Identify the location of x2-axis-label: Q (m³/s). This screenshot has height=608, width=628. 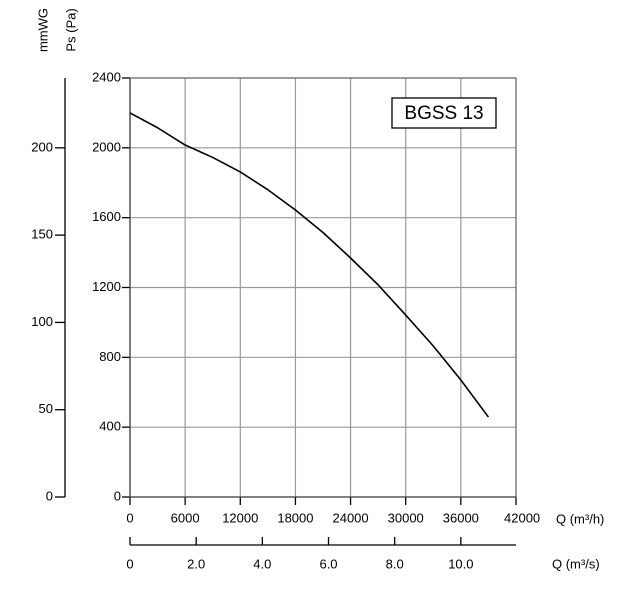
(576, 563).